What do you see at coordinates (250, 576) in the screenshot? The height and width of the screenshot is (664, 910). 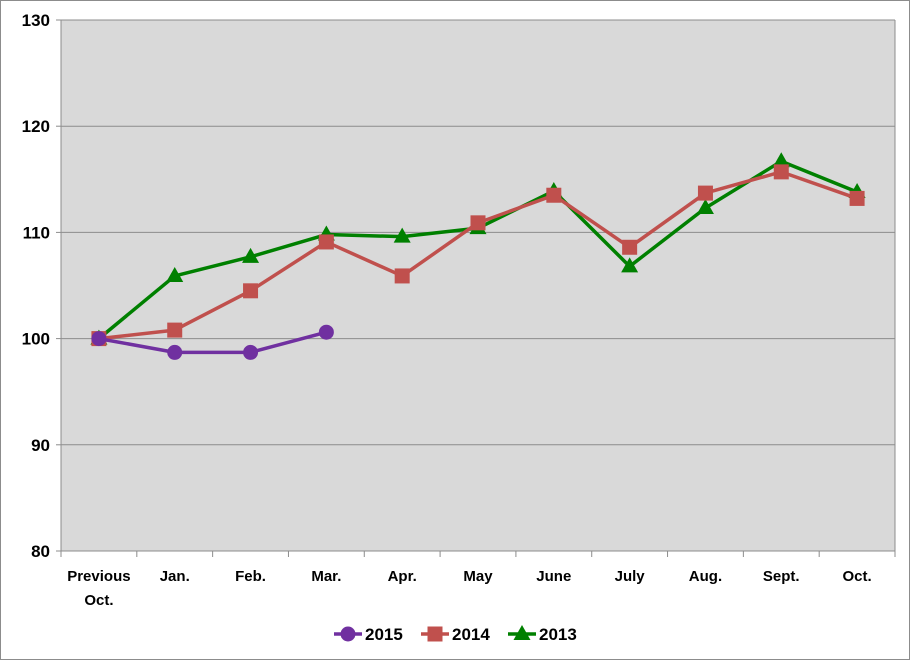 I see `x-tick-label: Feb.` at bounding box center [250, 576].